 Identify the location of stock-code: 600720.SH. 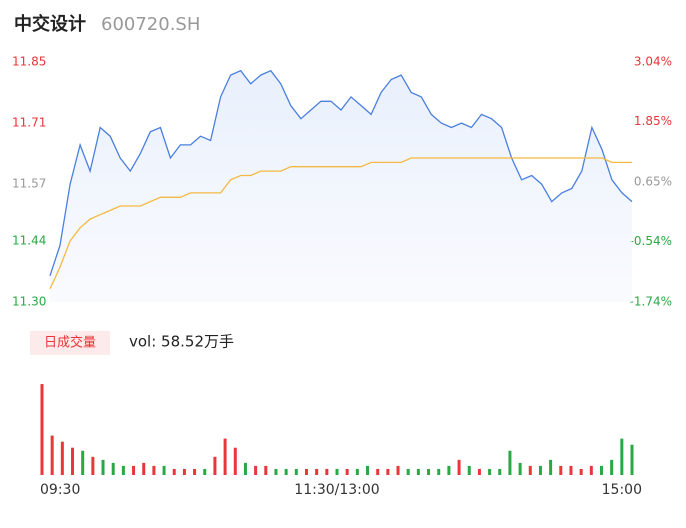
(150, 24).